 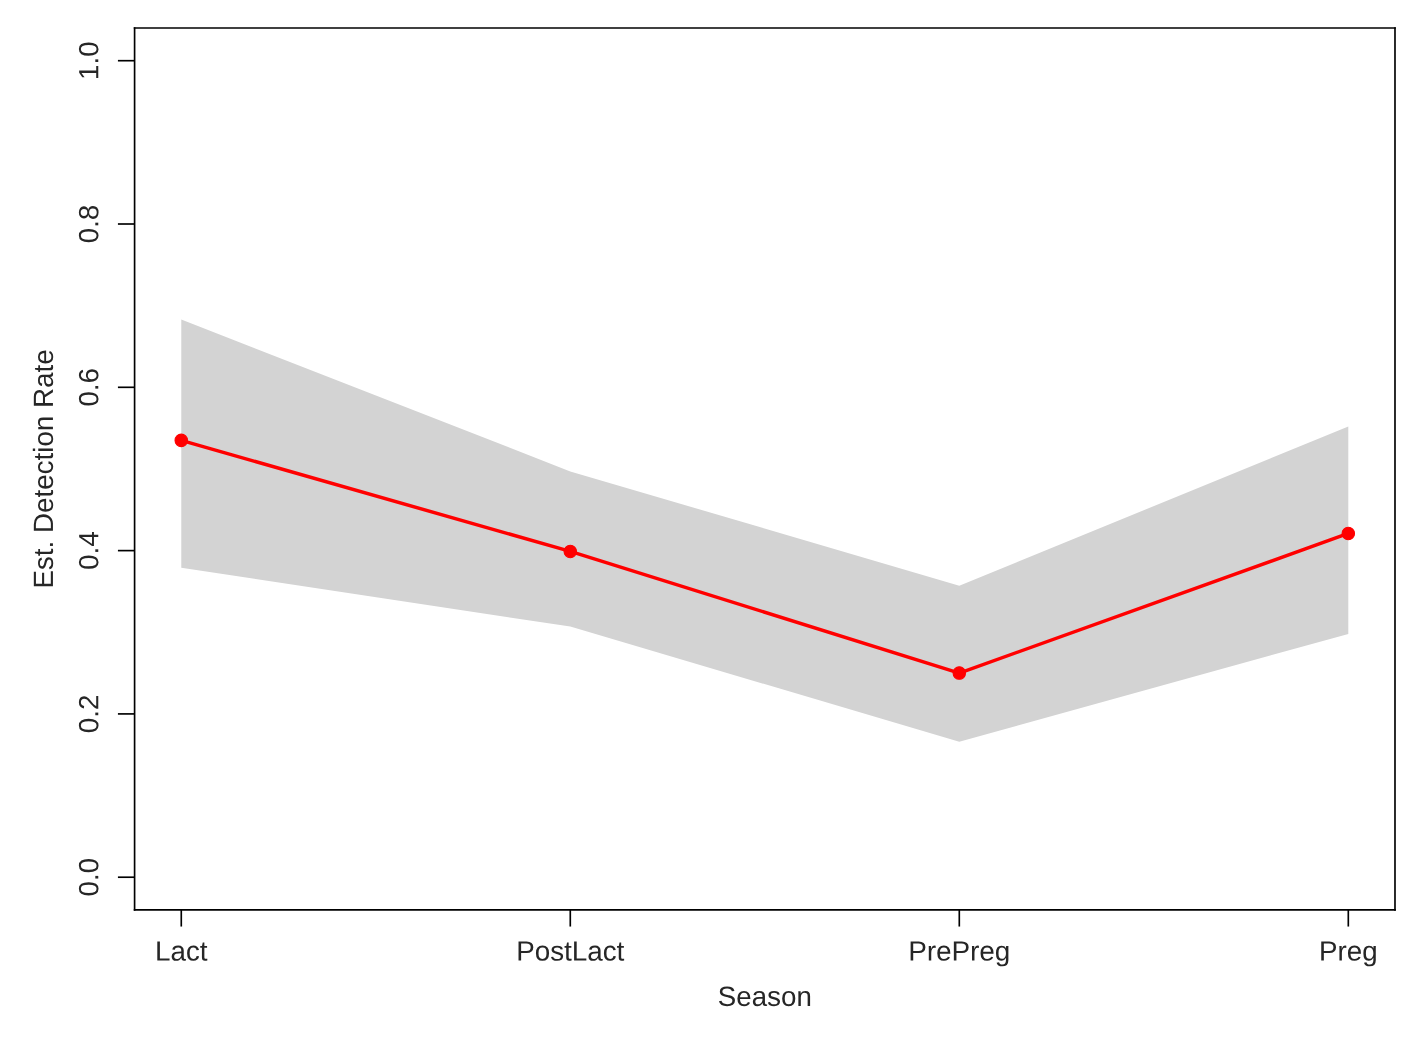 I want to click on x-tick-label: Lact, so click(x=182, y=951).